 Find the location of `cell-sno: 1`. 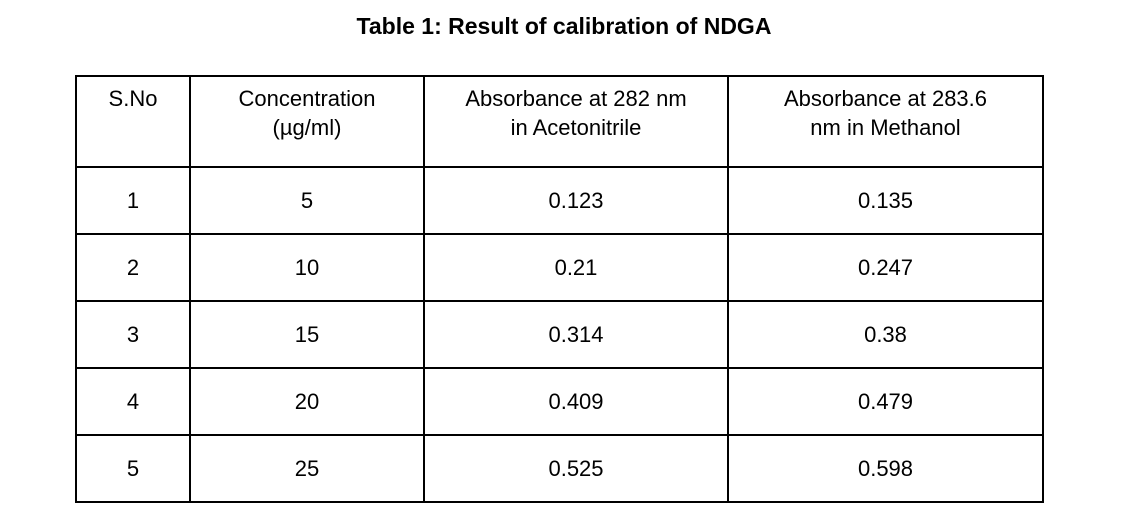

cell-sno: 1 is located at coordinates (133, 200).